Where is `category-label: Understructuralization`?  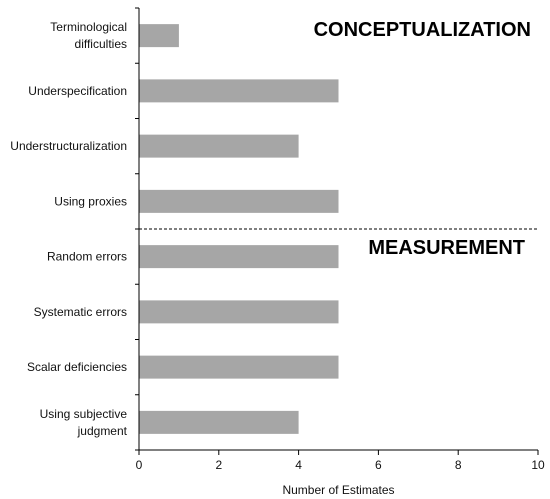
category-label: Understructuralization is located at coordinates (68, 146).